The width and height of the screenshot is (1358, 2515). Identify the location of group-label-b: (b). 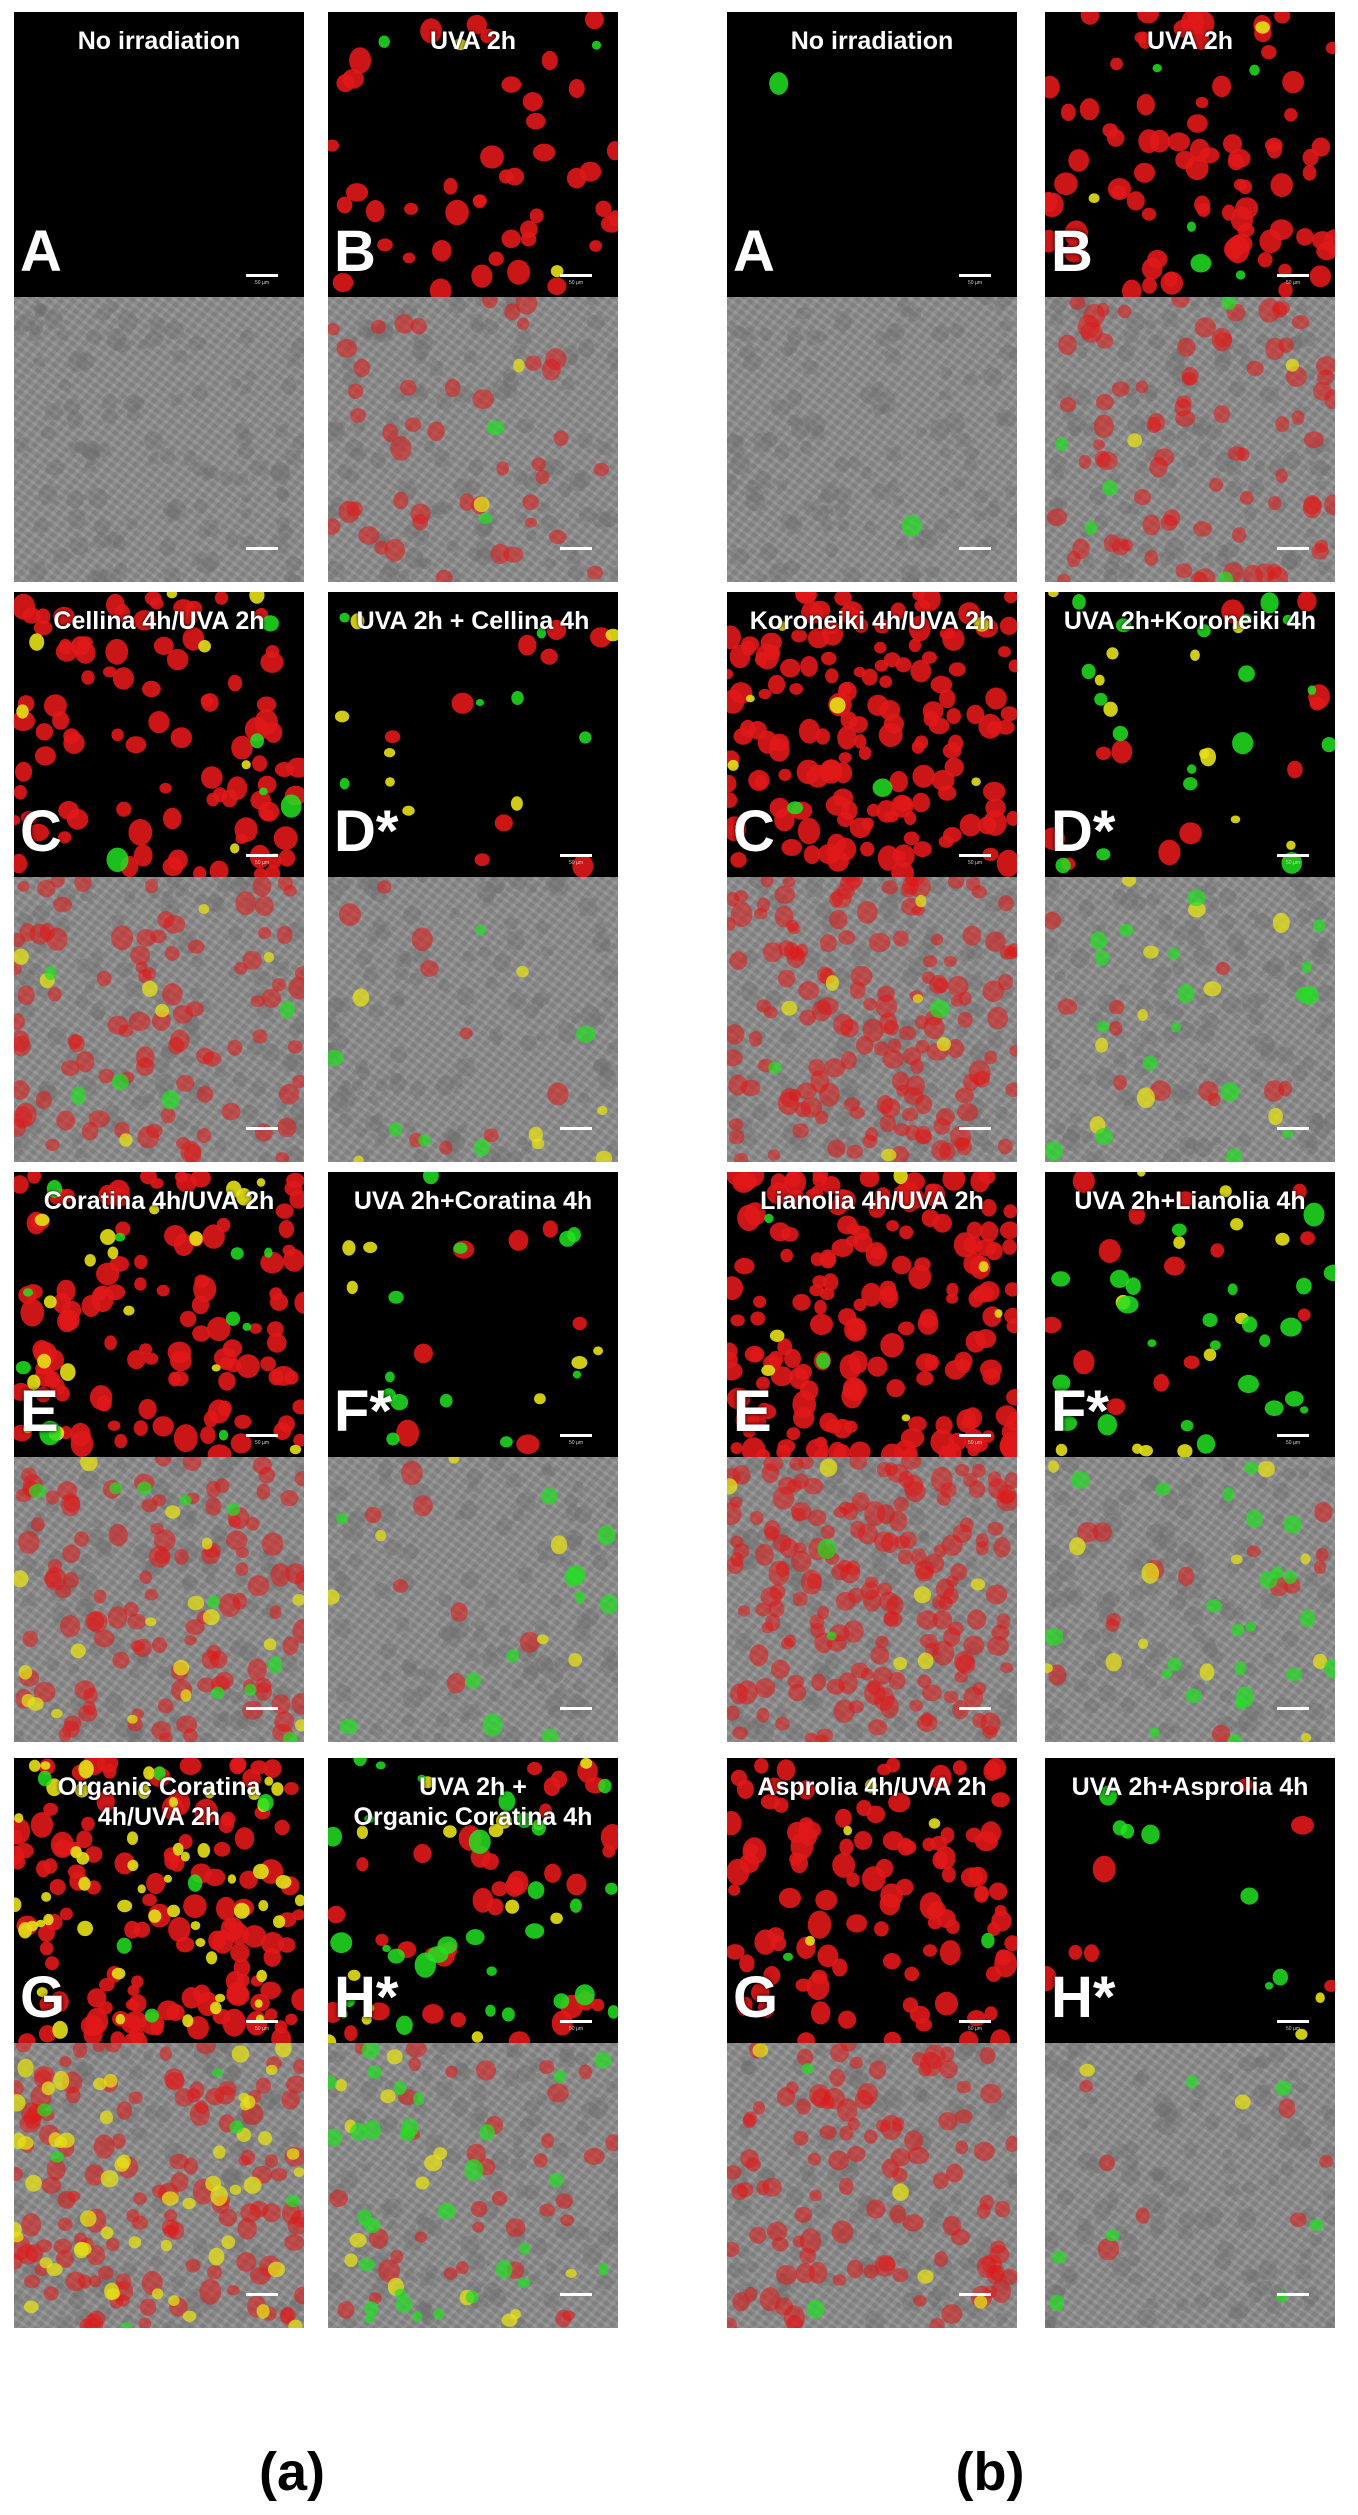
(990, 2472).